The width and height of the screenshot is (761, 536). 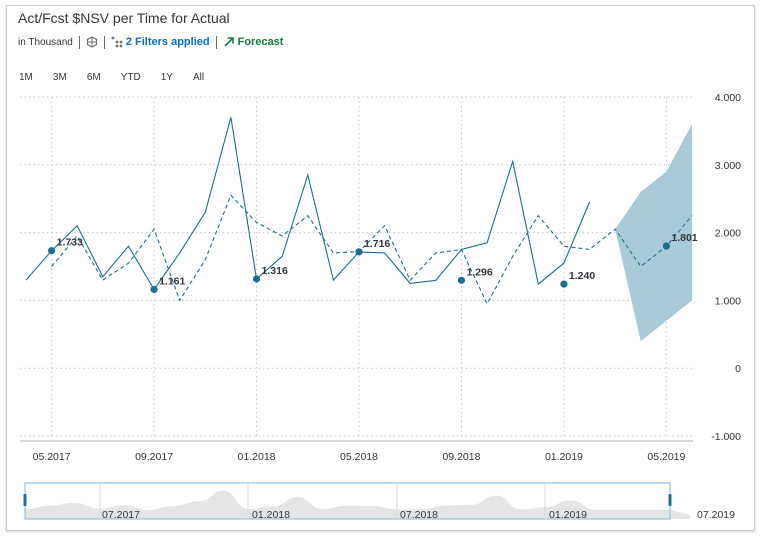 I want to click on range-1y: 1Y, so click(x=166, y=77).